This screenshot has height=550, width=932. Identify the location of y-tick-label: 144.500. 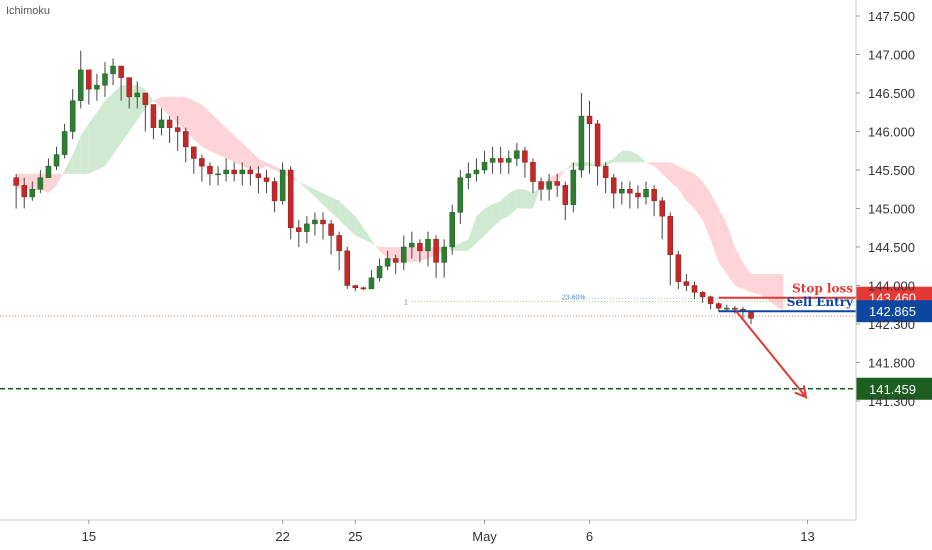
(891, 247).